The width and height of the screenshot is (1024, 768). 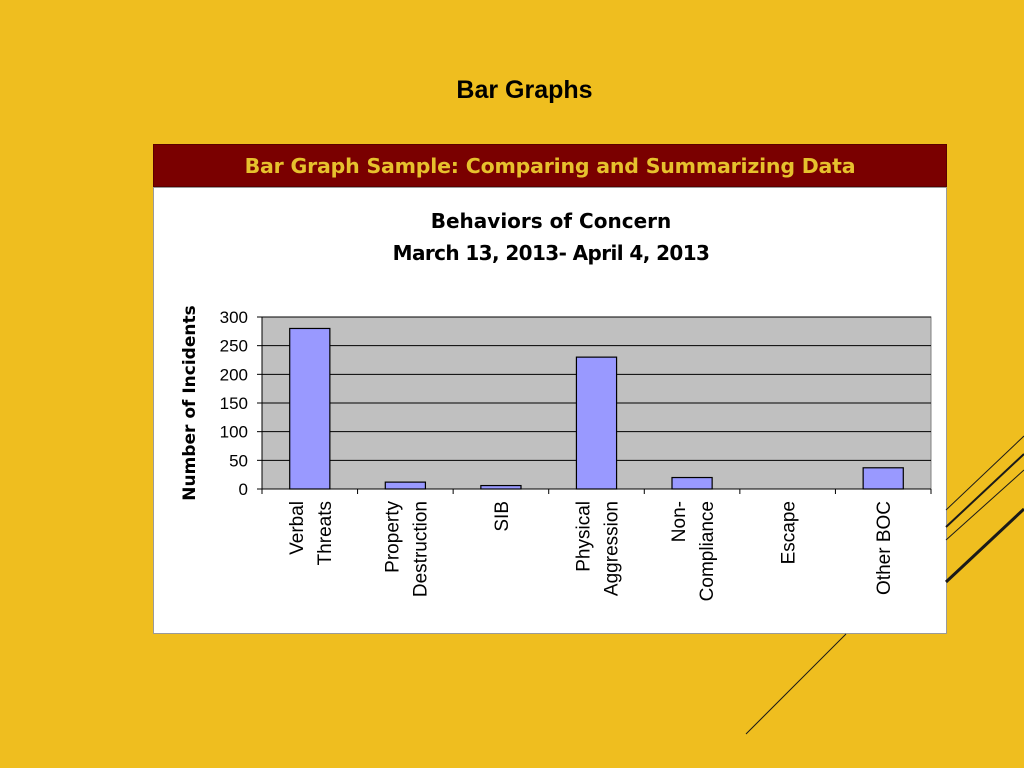 I want to click on y-tick-label: 250, so click(x=234, y=346).